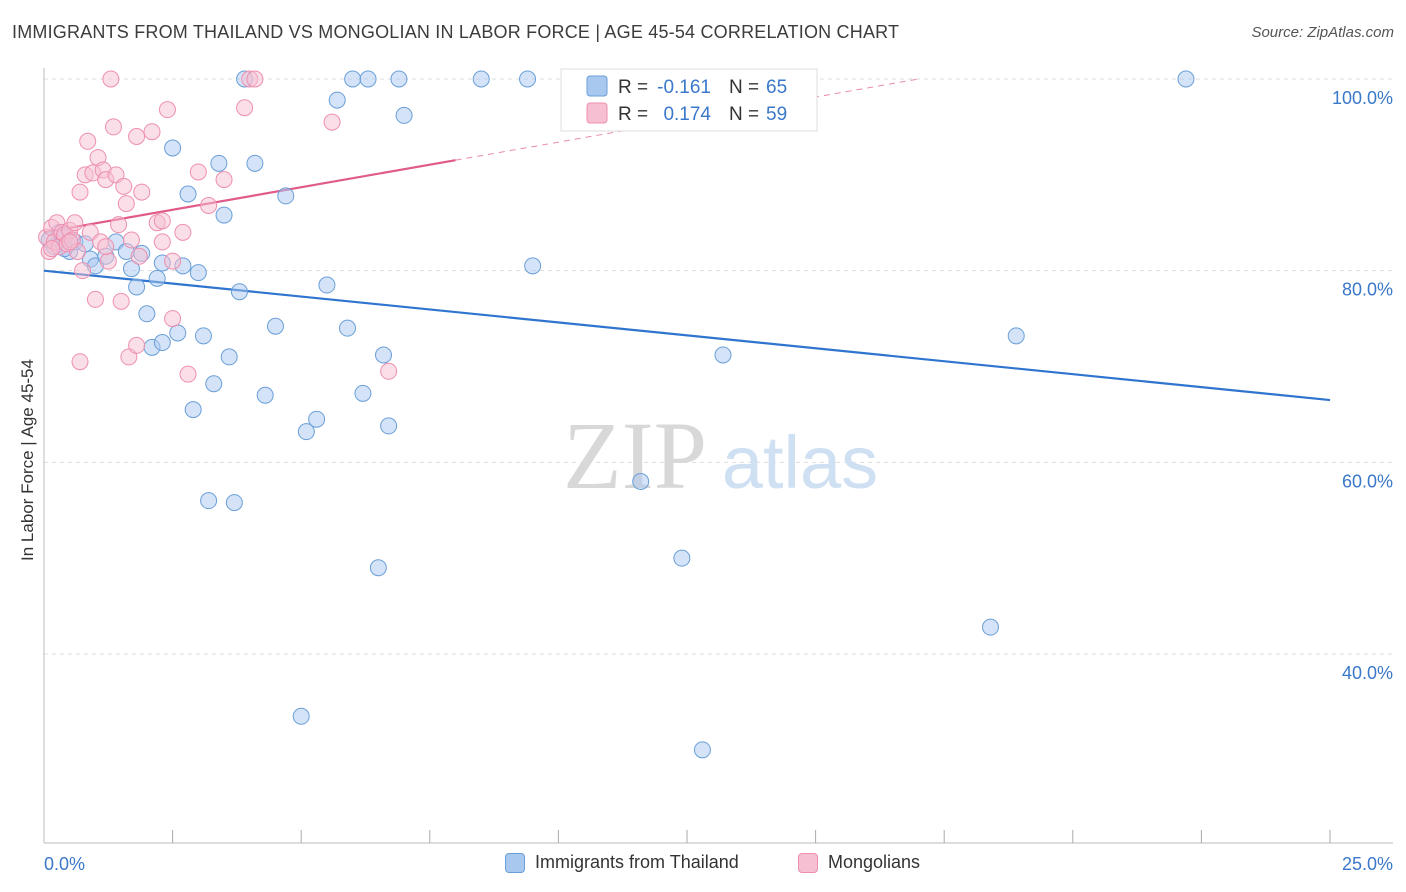 Image resolution: width=1406 pixels, height=892 pixels. Describe the element at coordinates (1362, 385) in the screenshot. I see `y-tick-labels: 40.0% 60.0% 80.0% 100.0%` at that location.